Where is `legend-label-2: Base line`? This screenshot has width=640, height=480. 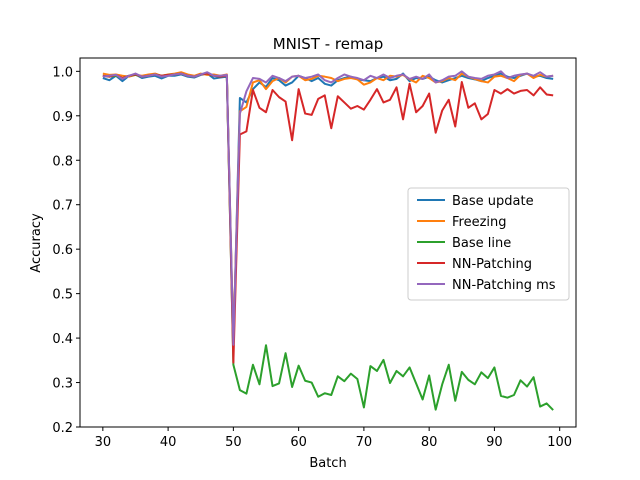
legend-label-2: Base line is located at coordinates (481, 243).